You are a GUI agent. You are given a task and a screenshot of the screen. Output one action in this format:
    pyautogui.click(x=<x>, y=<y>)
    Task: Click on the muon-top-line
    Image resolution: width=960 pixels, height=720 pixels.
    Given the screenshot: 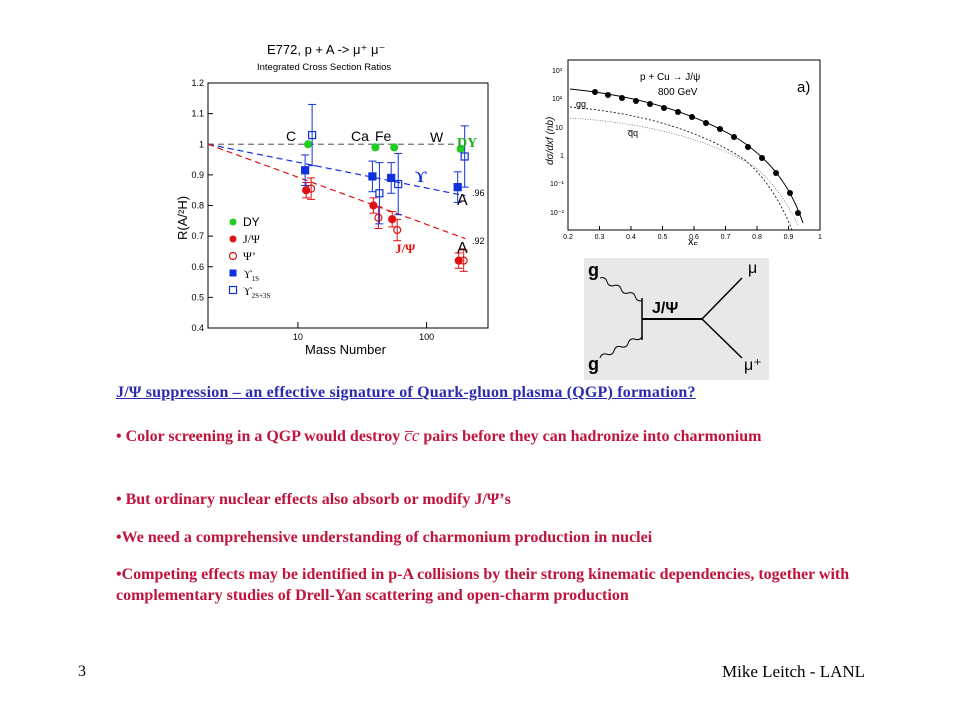 What is the action you would take?
    pyautogui.click(x=722, y=298)
    